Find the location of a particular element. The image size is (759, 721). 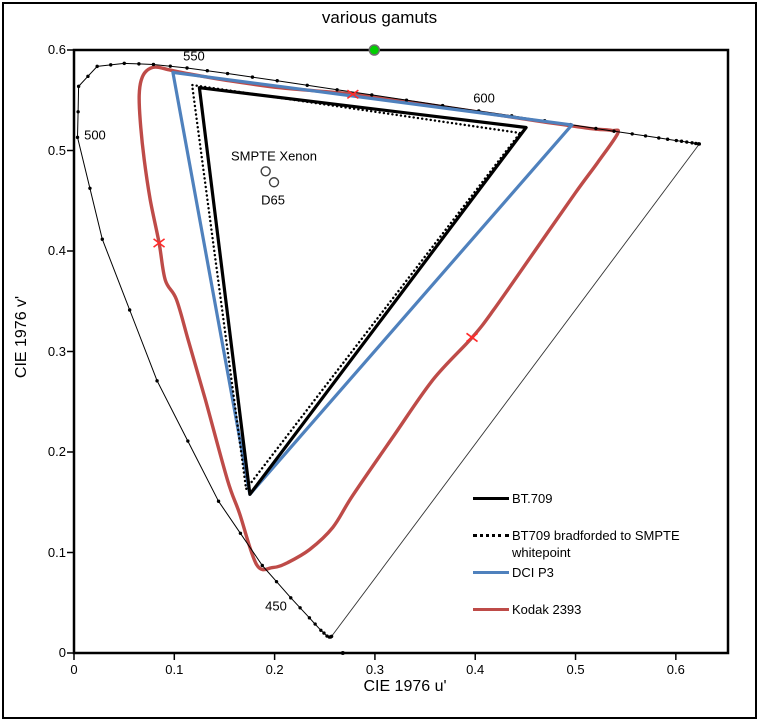

legend-item-3: DCI P3 is located at coordinates (513, 572).